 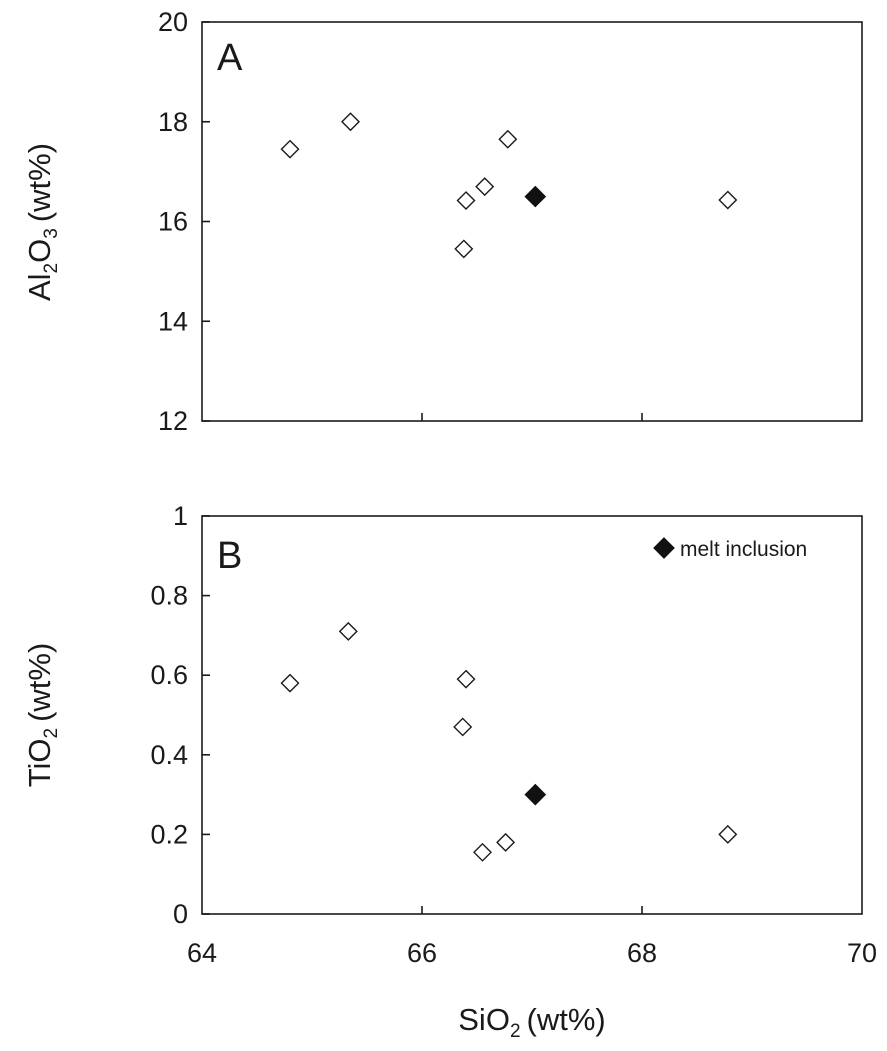 What do you see at coordinates (169, 755) in the screenshot?
I see `y-tick-label: 0.4` at bounding box center [169, 755].